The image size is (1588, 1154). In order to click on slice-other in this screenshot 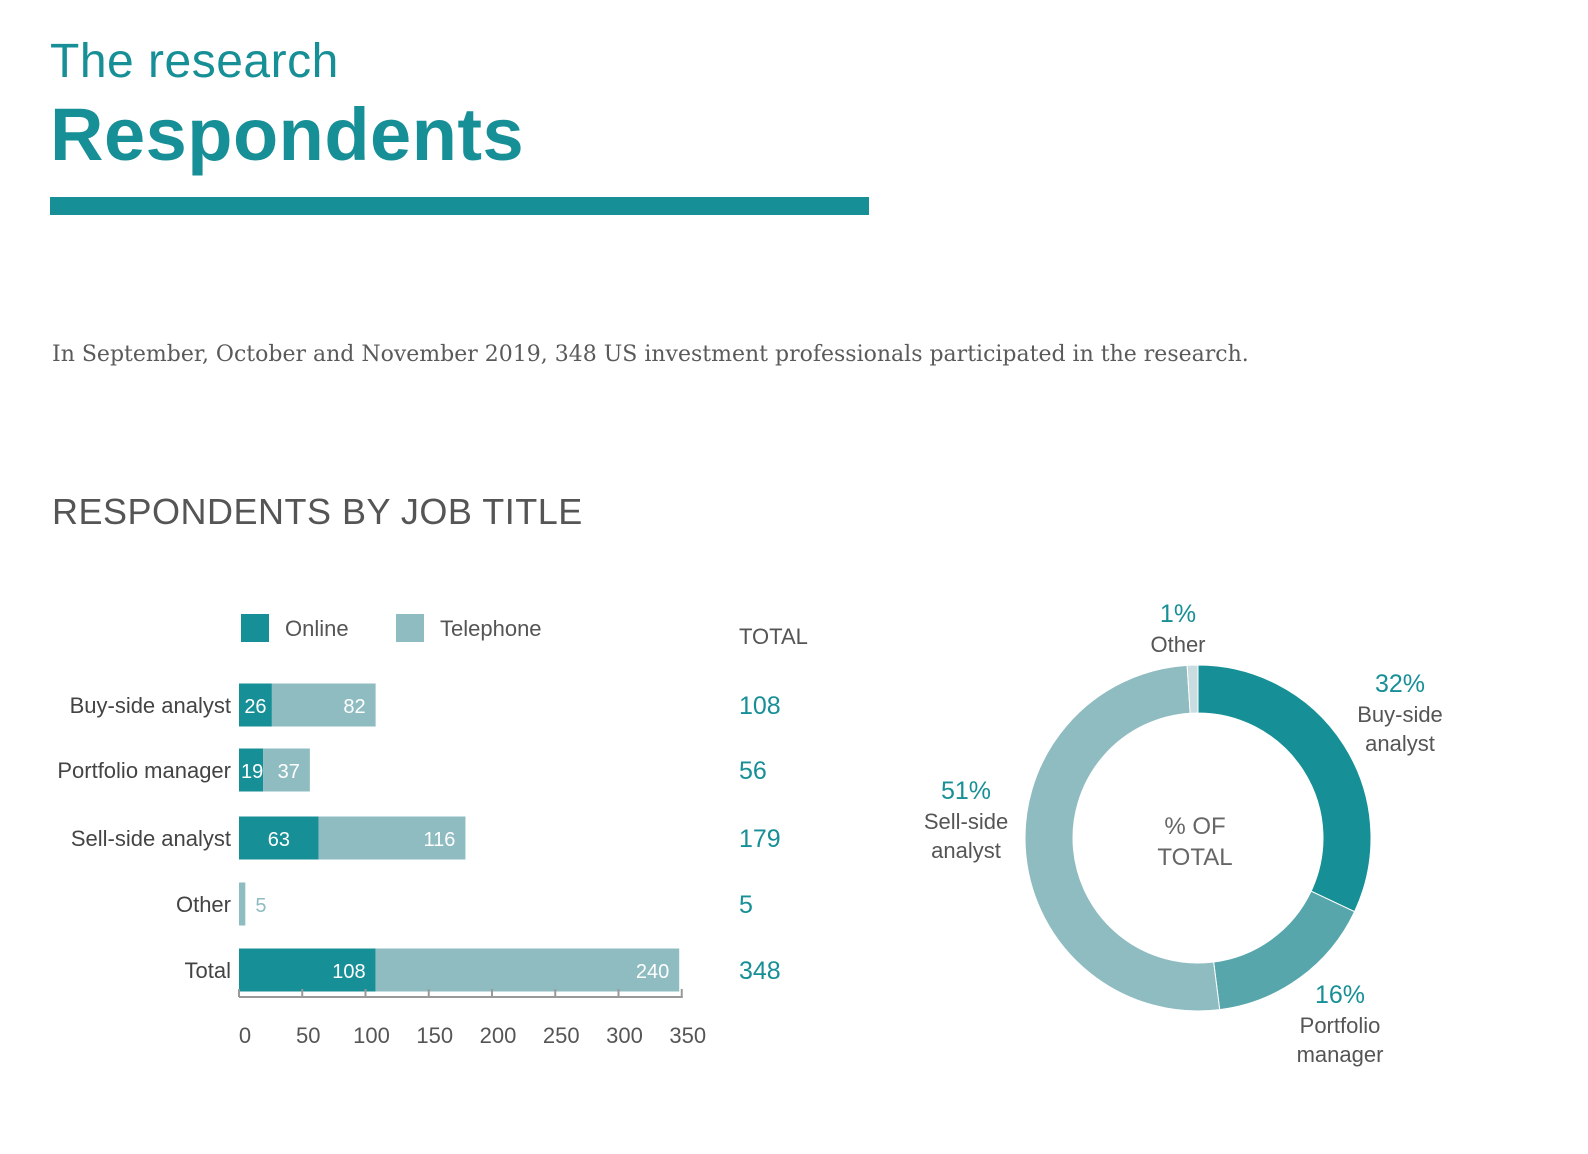, I will do `click(1192, 689)`.